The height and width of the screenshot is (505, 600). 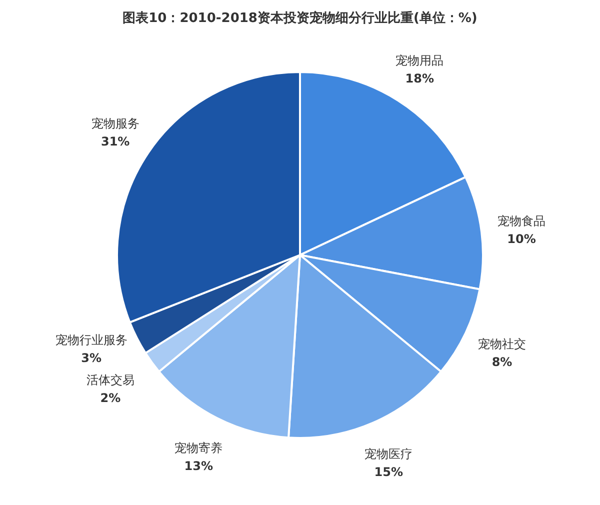 What do you see at coordinates (522, 221) in the screenshot?
I see `slice-label: 宠物食品` at bounding box center [522, 221].